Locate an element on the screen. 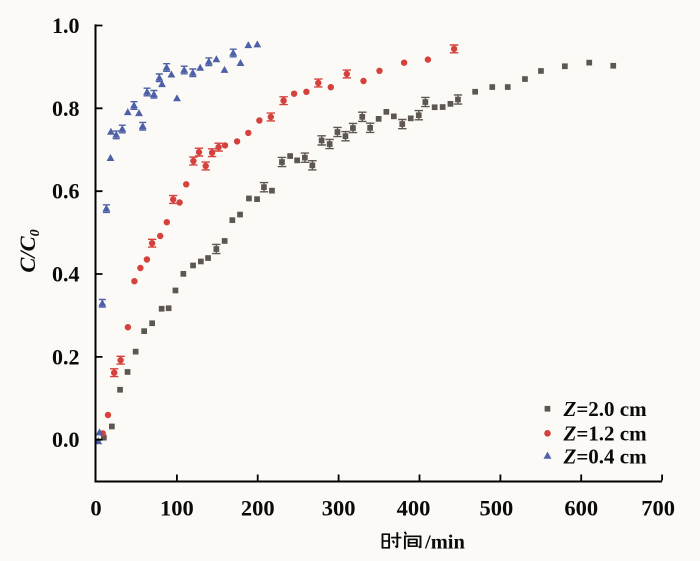  svg-text: 0.8 is located at coordinates (66, 108).